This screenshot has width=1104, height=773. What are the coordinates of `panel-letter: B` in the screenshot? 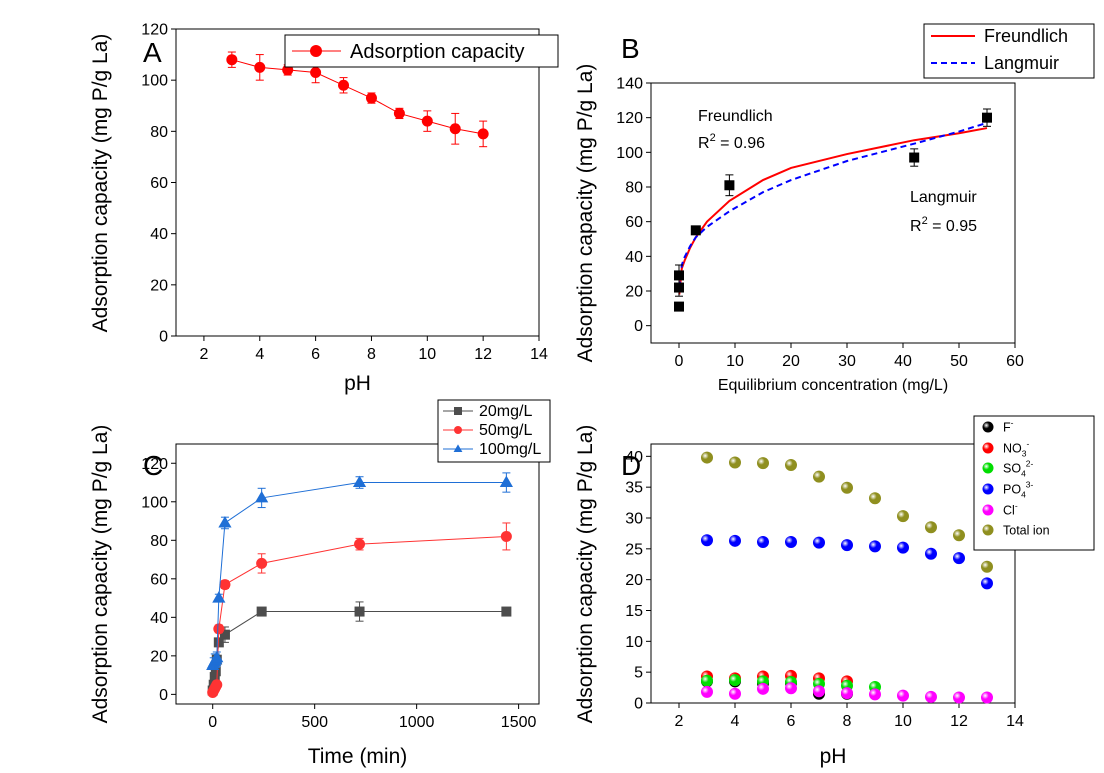 It's located at (630, 48).